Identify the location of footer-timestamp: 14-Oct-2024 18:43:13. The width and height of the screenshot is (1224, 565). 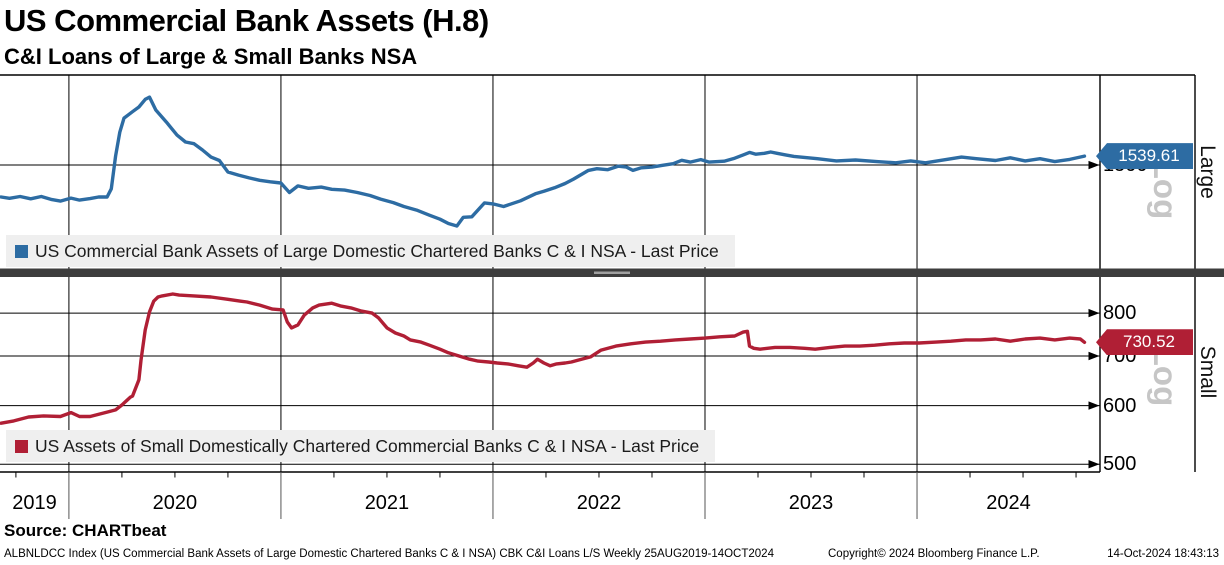
(1163, 554).